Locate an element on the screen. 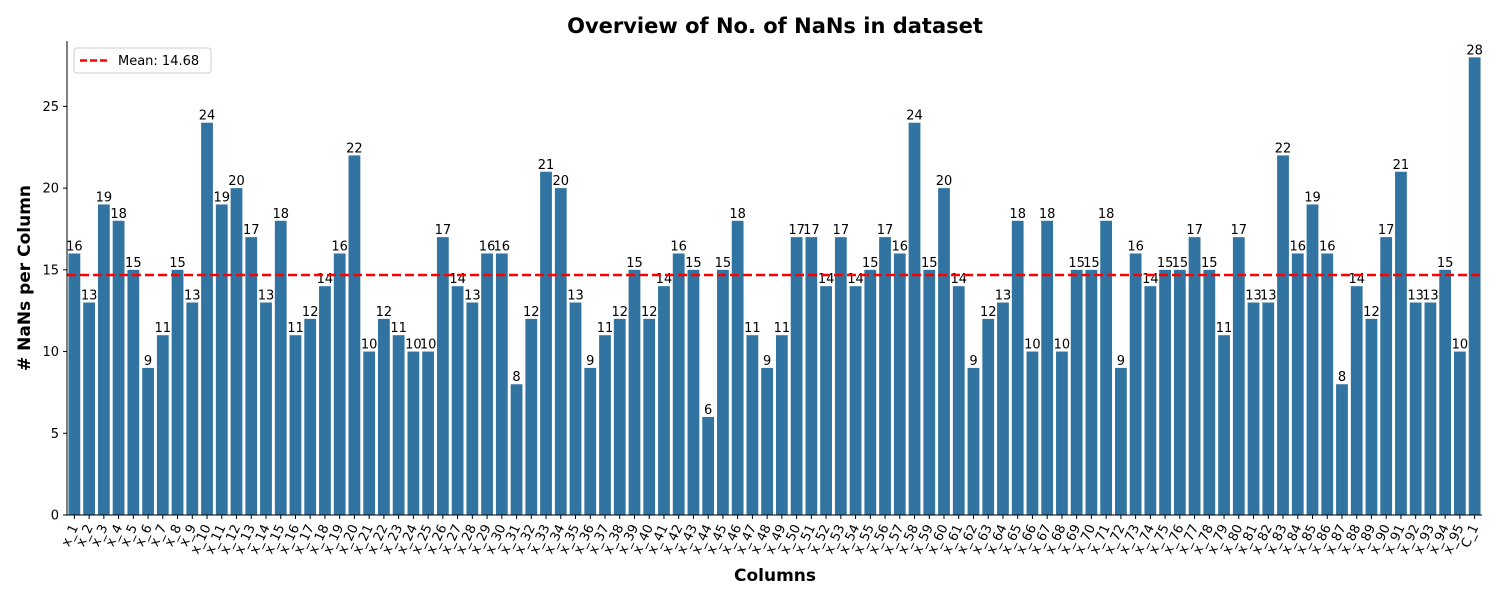 The image size is (1500, 600). bar-value-label: 24 is located at coordinates (207, 116).